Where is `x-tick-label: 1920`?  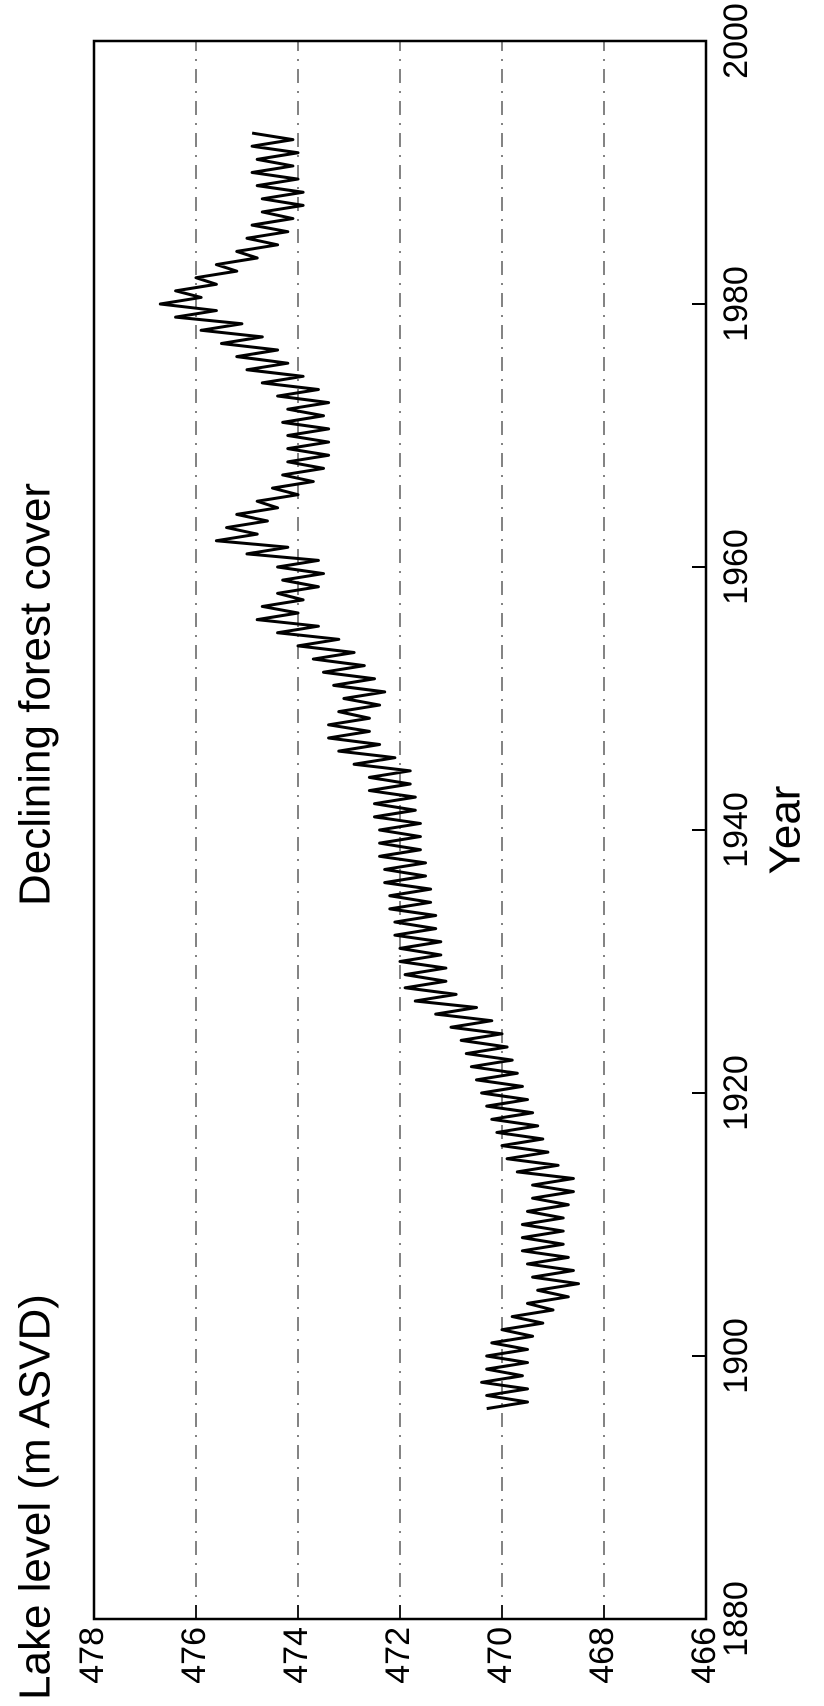 x-tick-label: 1920 is located at coordinates (736, 1093).